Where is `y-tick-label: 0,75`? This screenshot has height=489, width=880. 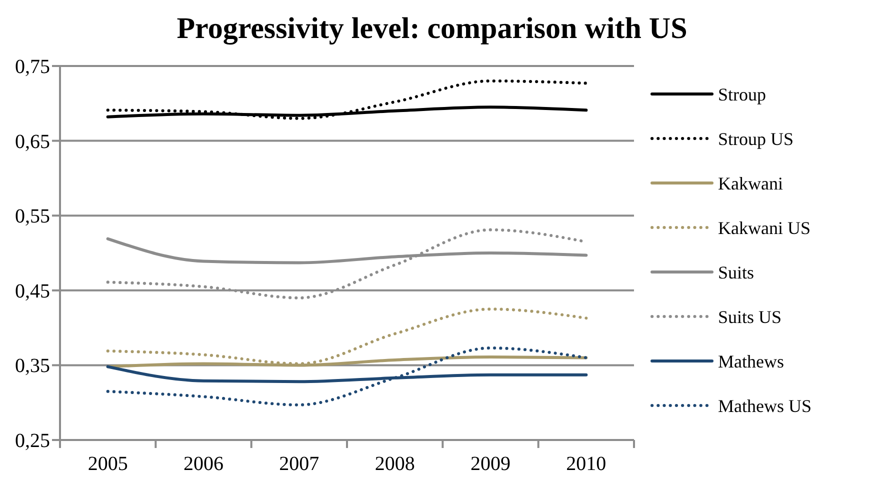
y-tick-label: 0,75 is located at coordinates (32, 67).